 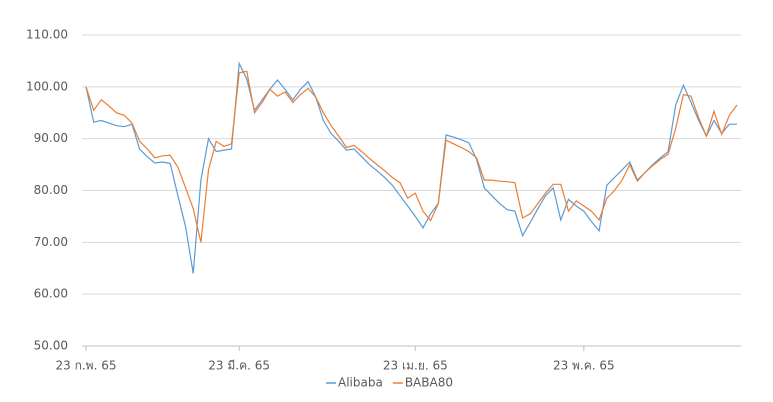 What do you see at coordinates (47, 86) in the screenshot?
I see `y-tick-label: 100.00` at bounding box center [47, 86].